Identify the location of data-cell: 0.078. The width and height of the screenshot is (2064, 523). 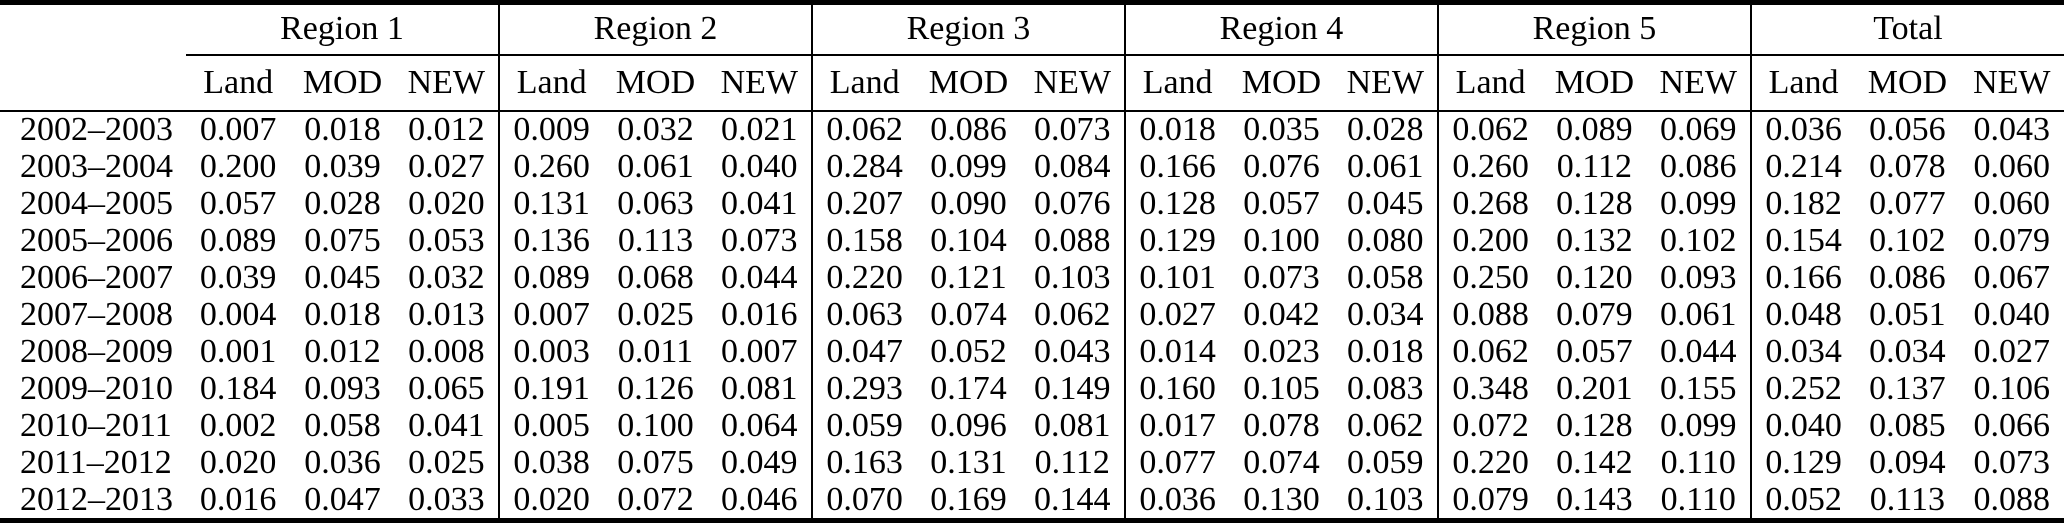
(1281, 425).